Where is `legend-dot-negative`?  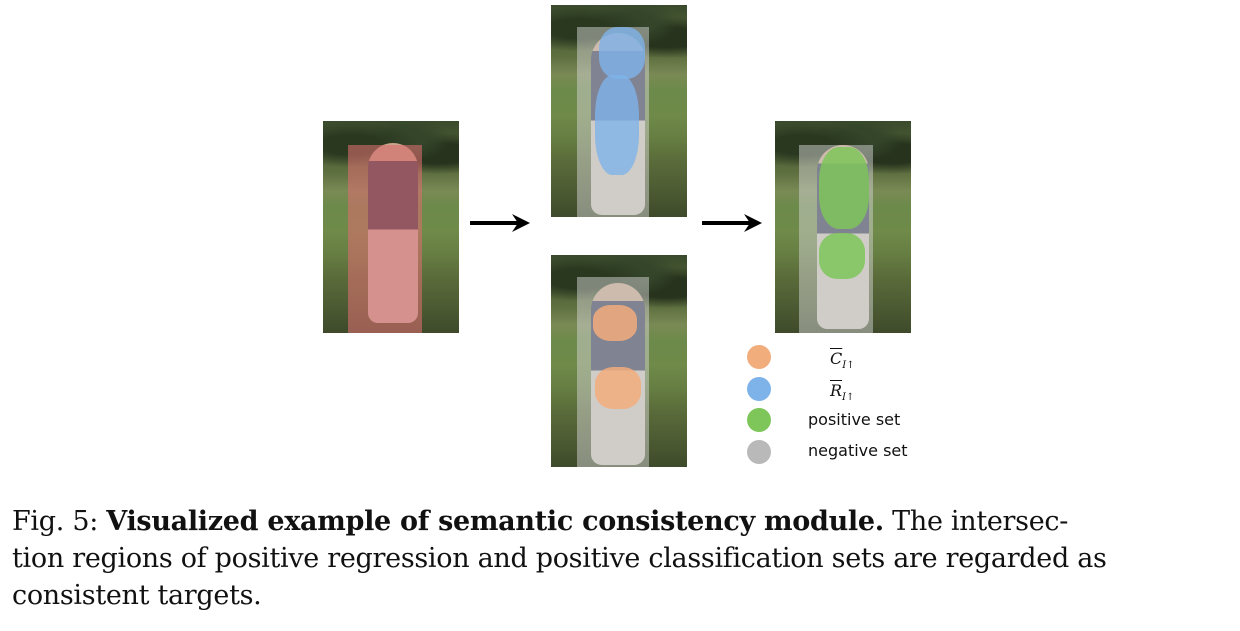 legend-dot-negative is located at coordinates (759, 452).